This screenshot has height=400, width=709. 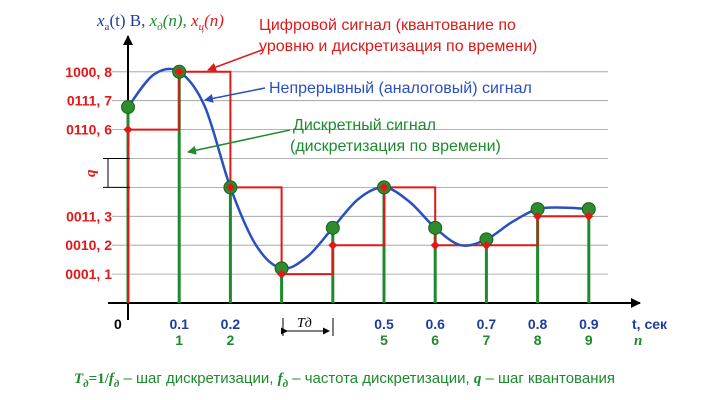 I want to click on analog-annotation-arrow, so click(x=235, y=95).